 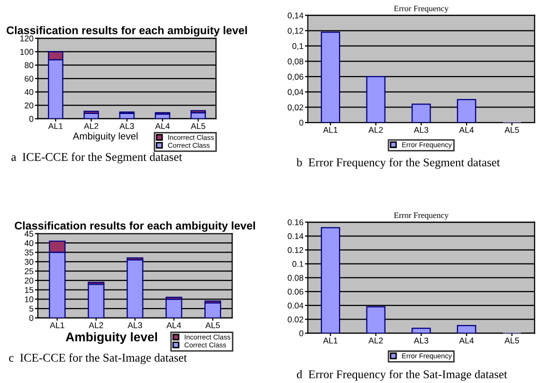 I want to click on y-tick-label: 0,04, so click(x=296, y=92).